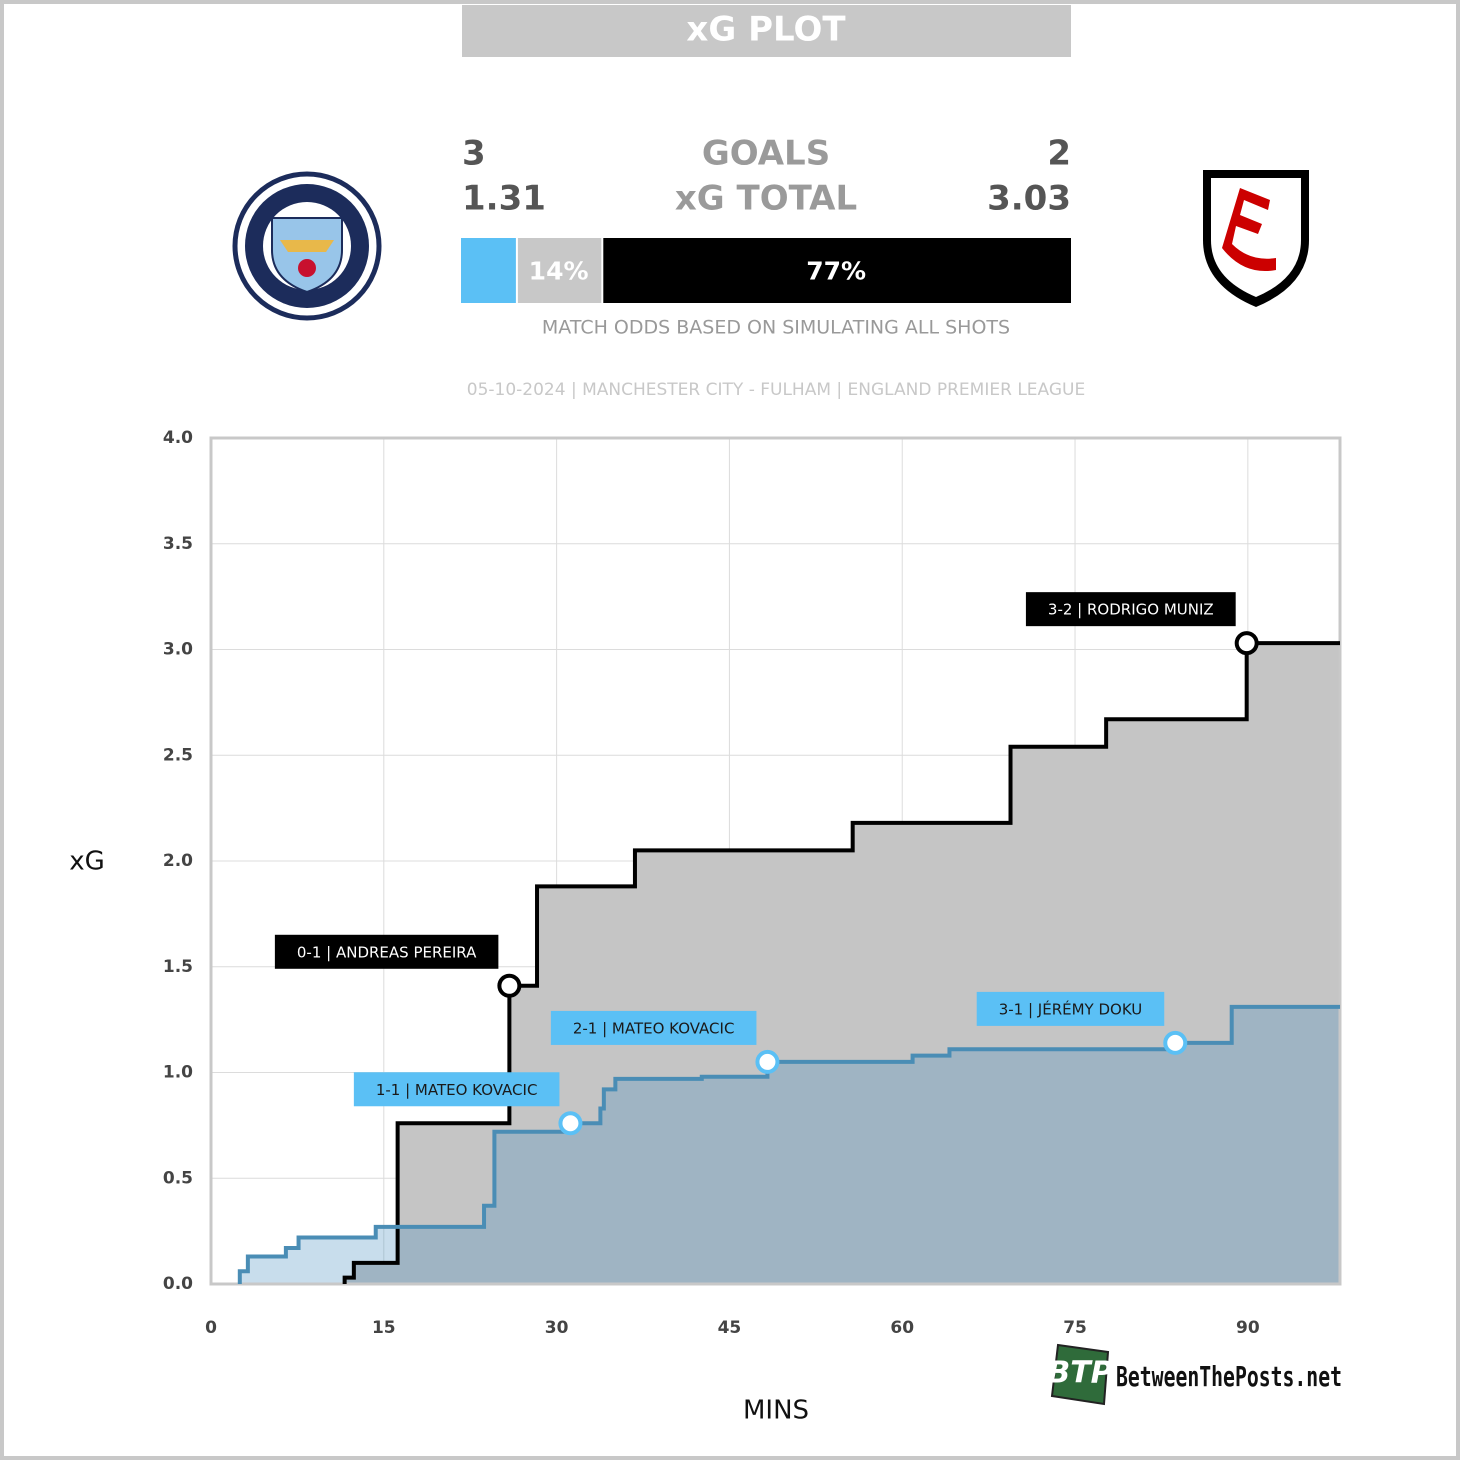 Image resolution: width=1460 pixels, height=1460 pixels. I want to click on home-goals: 3, so click(474, 154).